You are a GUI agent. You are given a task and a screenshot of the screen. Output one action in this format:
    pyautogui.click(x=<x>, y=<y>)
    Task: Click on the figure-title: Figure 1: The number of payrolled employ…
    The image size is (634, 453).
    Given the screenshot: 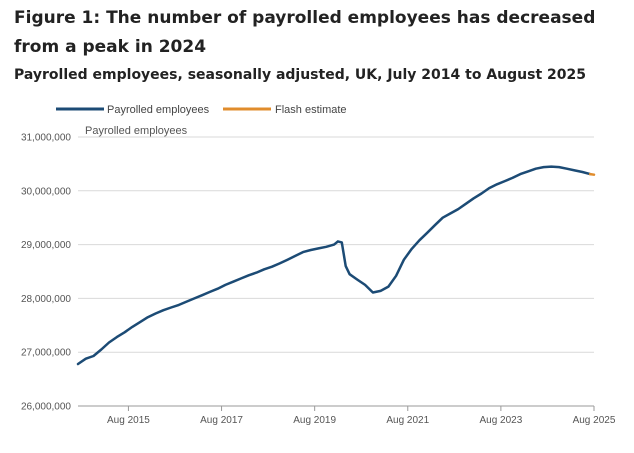 What is the action you would take?
    pyautogui.click(x=305, y=32)
    